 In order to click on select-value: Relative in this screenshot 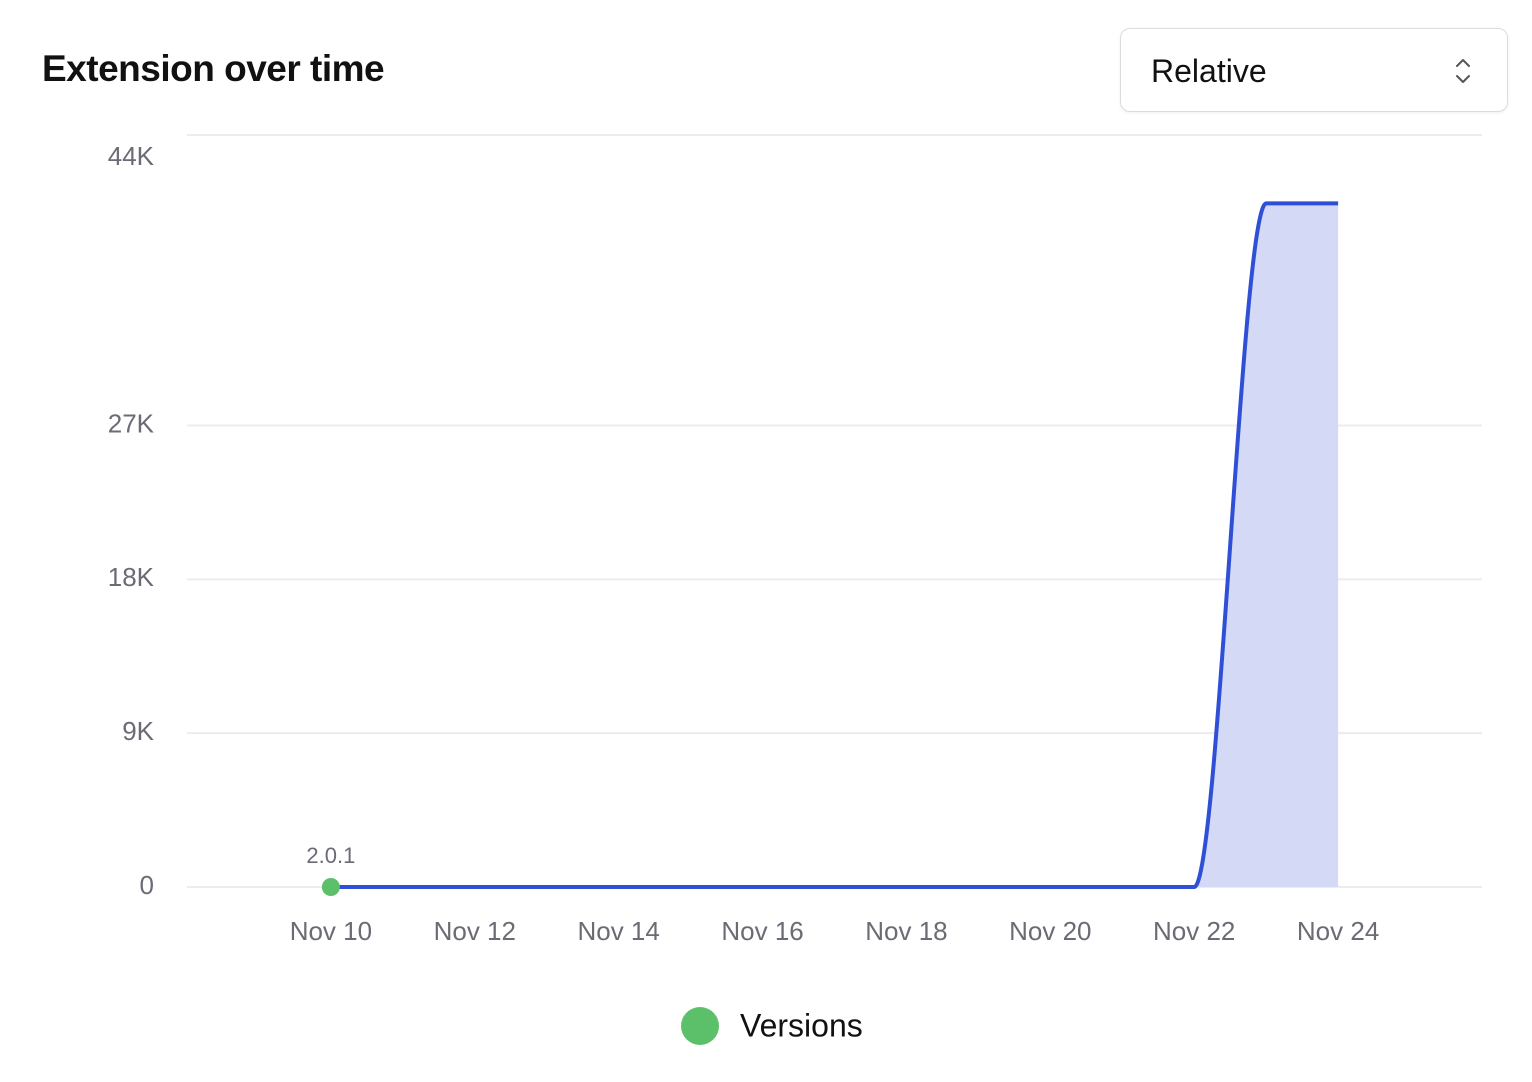, I will do `click(1209, 71)`.